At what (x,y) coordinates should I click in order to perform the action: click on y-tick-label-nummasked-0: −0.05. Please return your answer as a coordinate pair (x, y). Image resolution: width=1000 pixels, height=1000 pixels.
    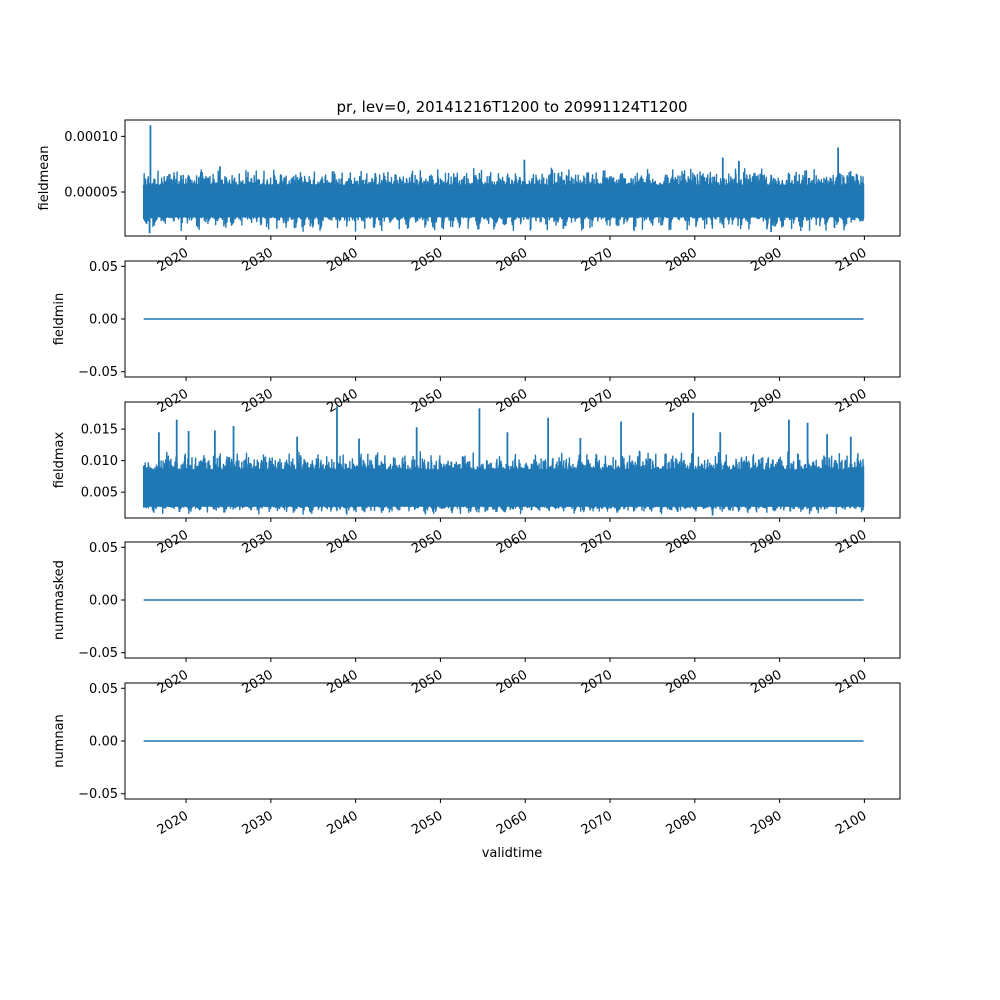
    Looking at the image, I should click on (98, 653).